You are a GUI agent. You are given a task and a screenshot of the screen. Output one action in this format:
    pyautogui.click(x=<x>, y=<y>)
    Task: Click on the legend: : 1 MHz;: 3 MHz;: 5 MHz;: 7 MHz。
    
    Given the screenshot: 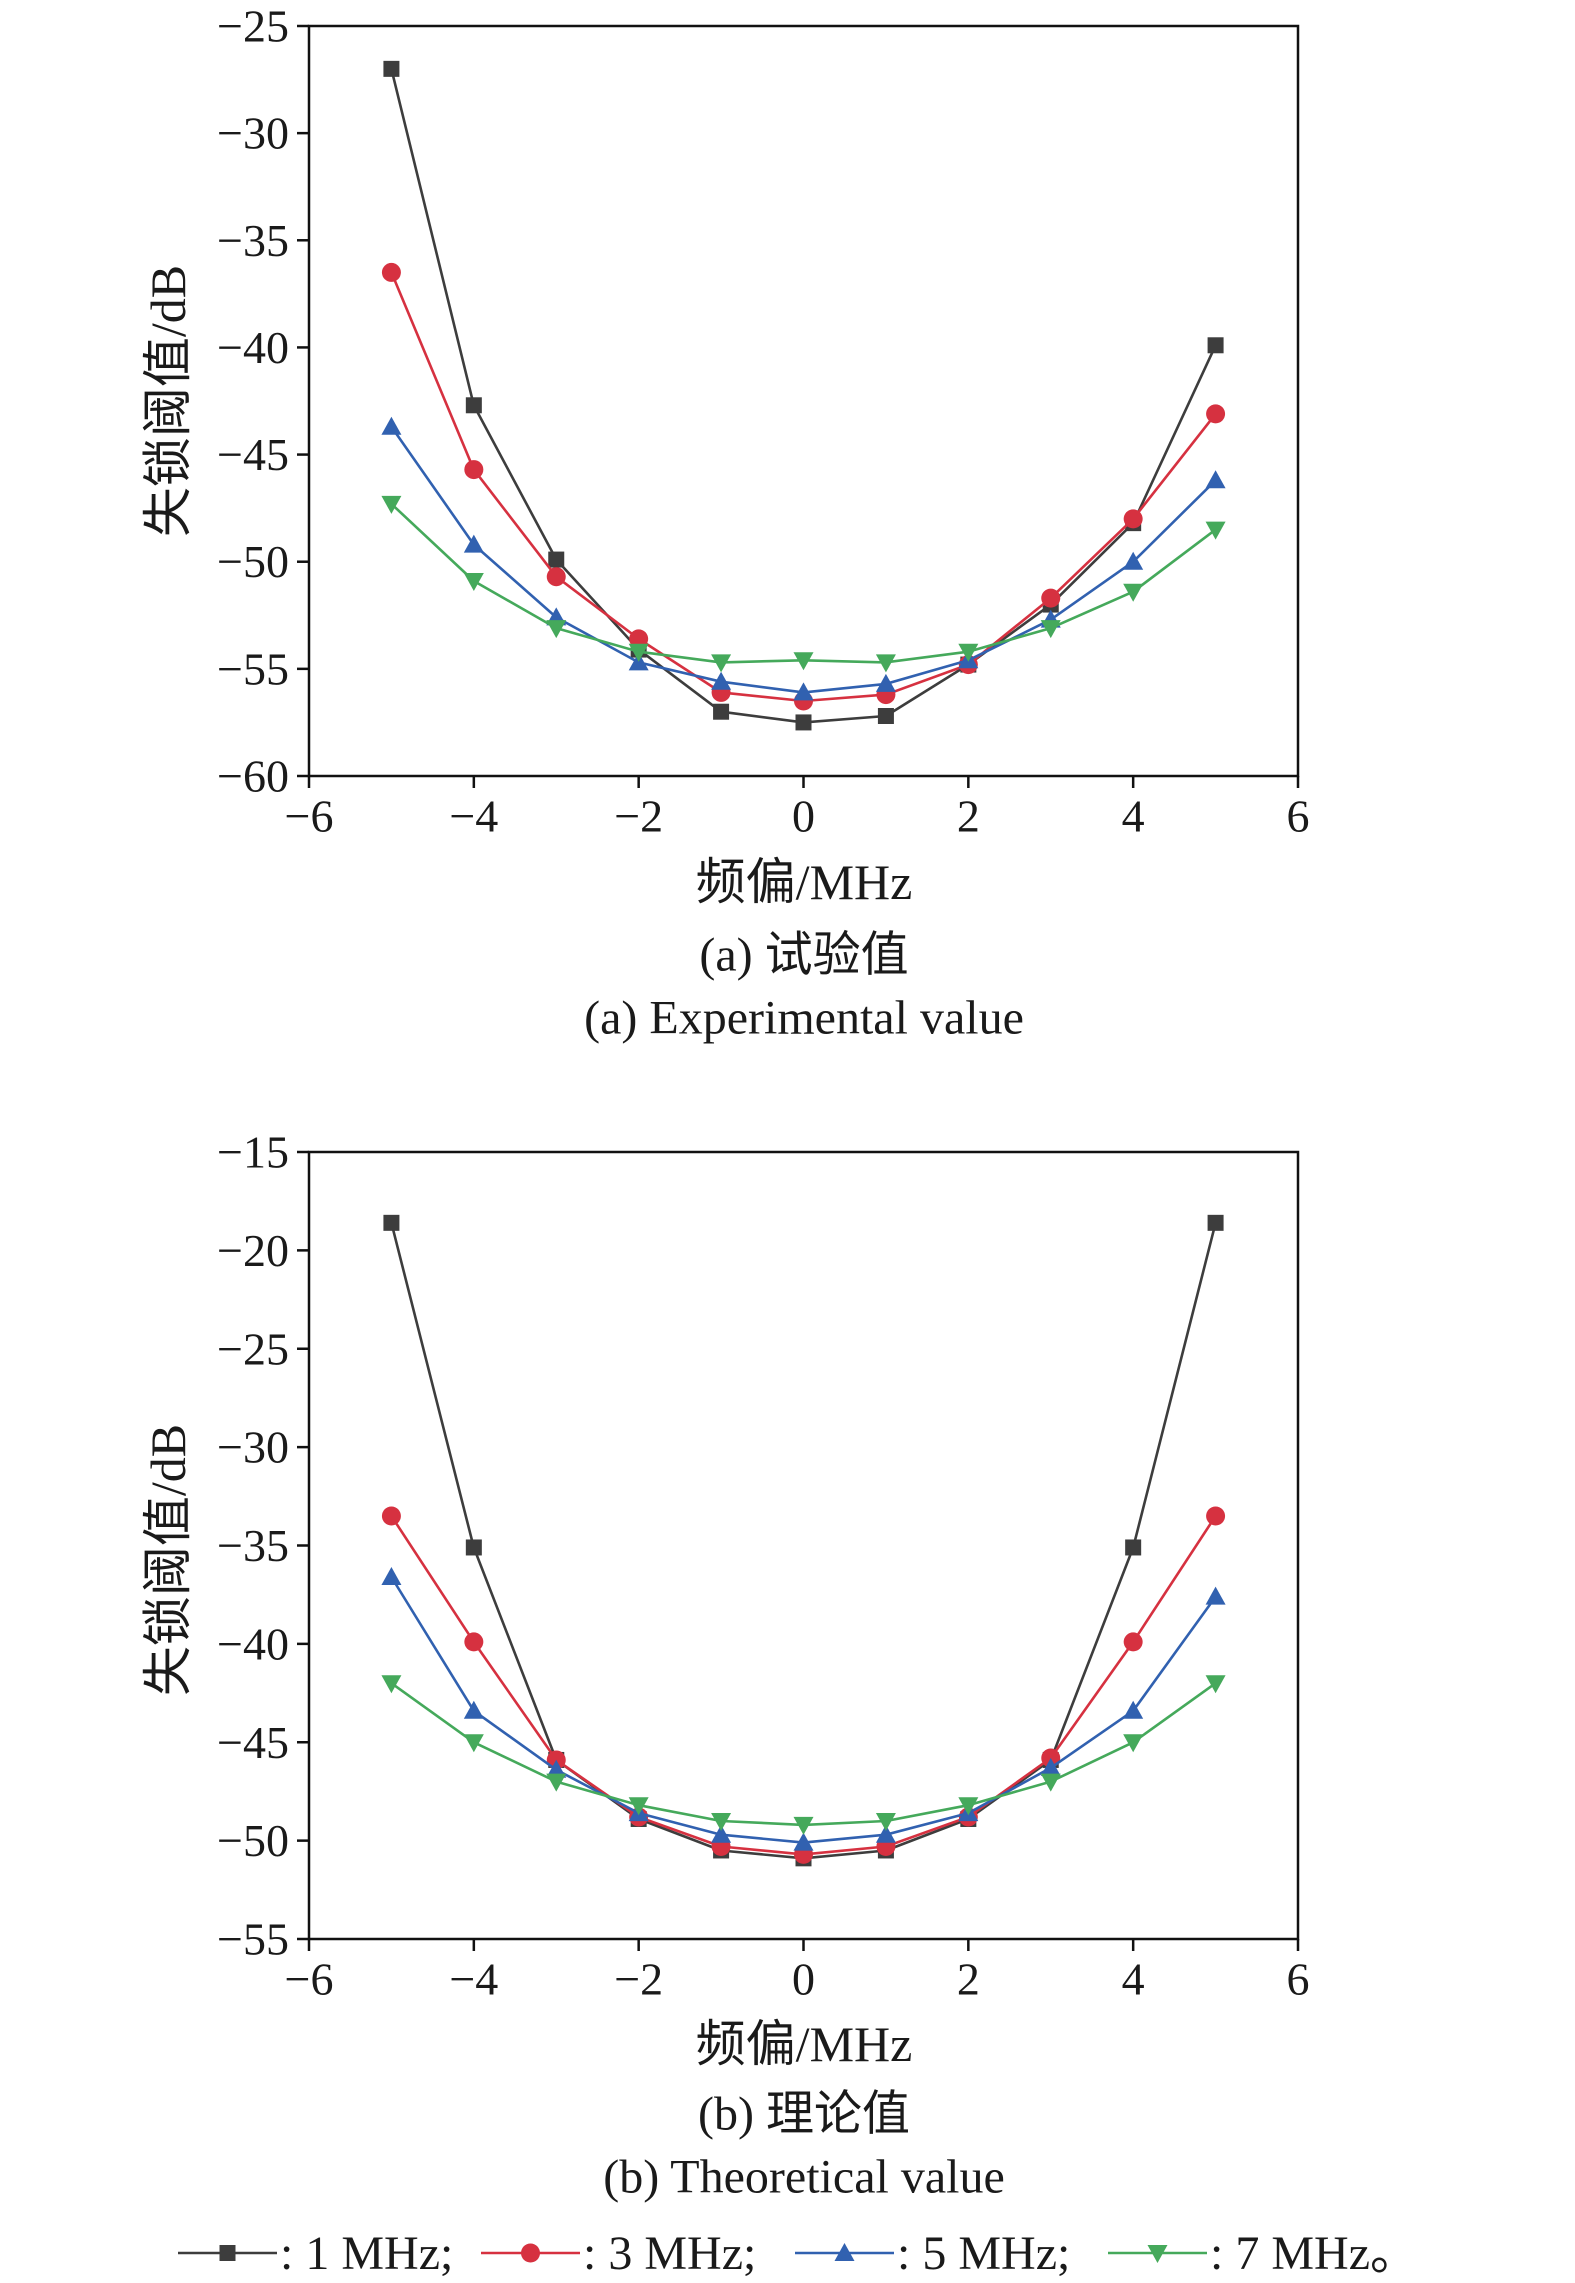 What is the action you would take?
    pyautogui.click(x=798, y=2253)
    